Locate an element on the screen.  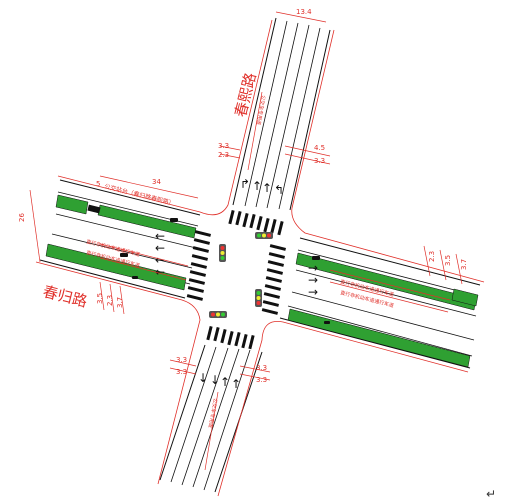
east-median-bottom is located at coordinates (379, 338).